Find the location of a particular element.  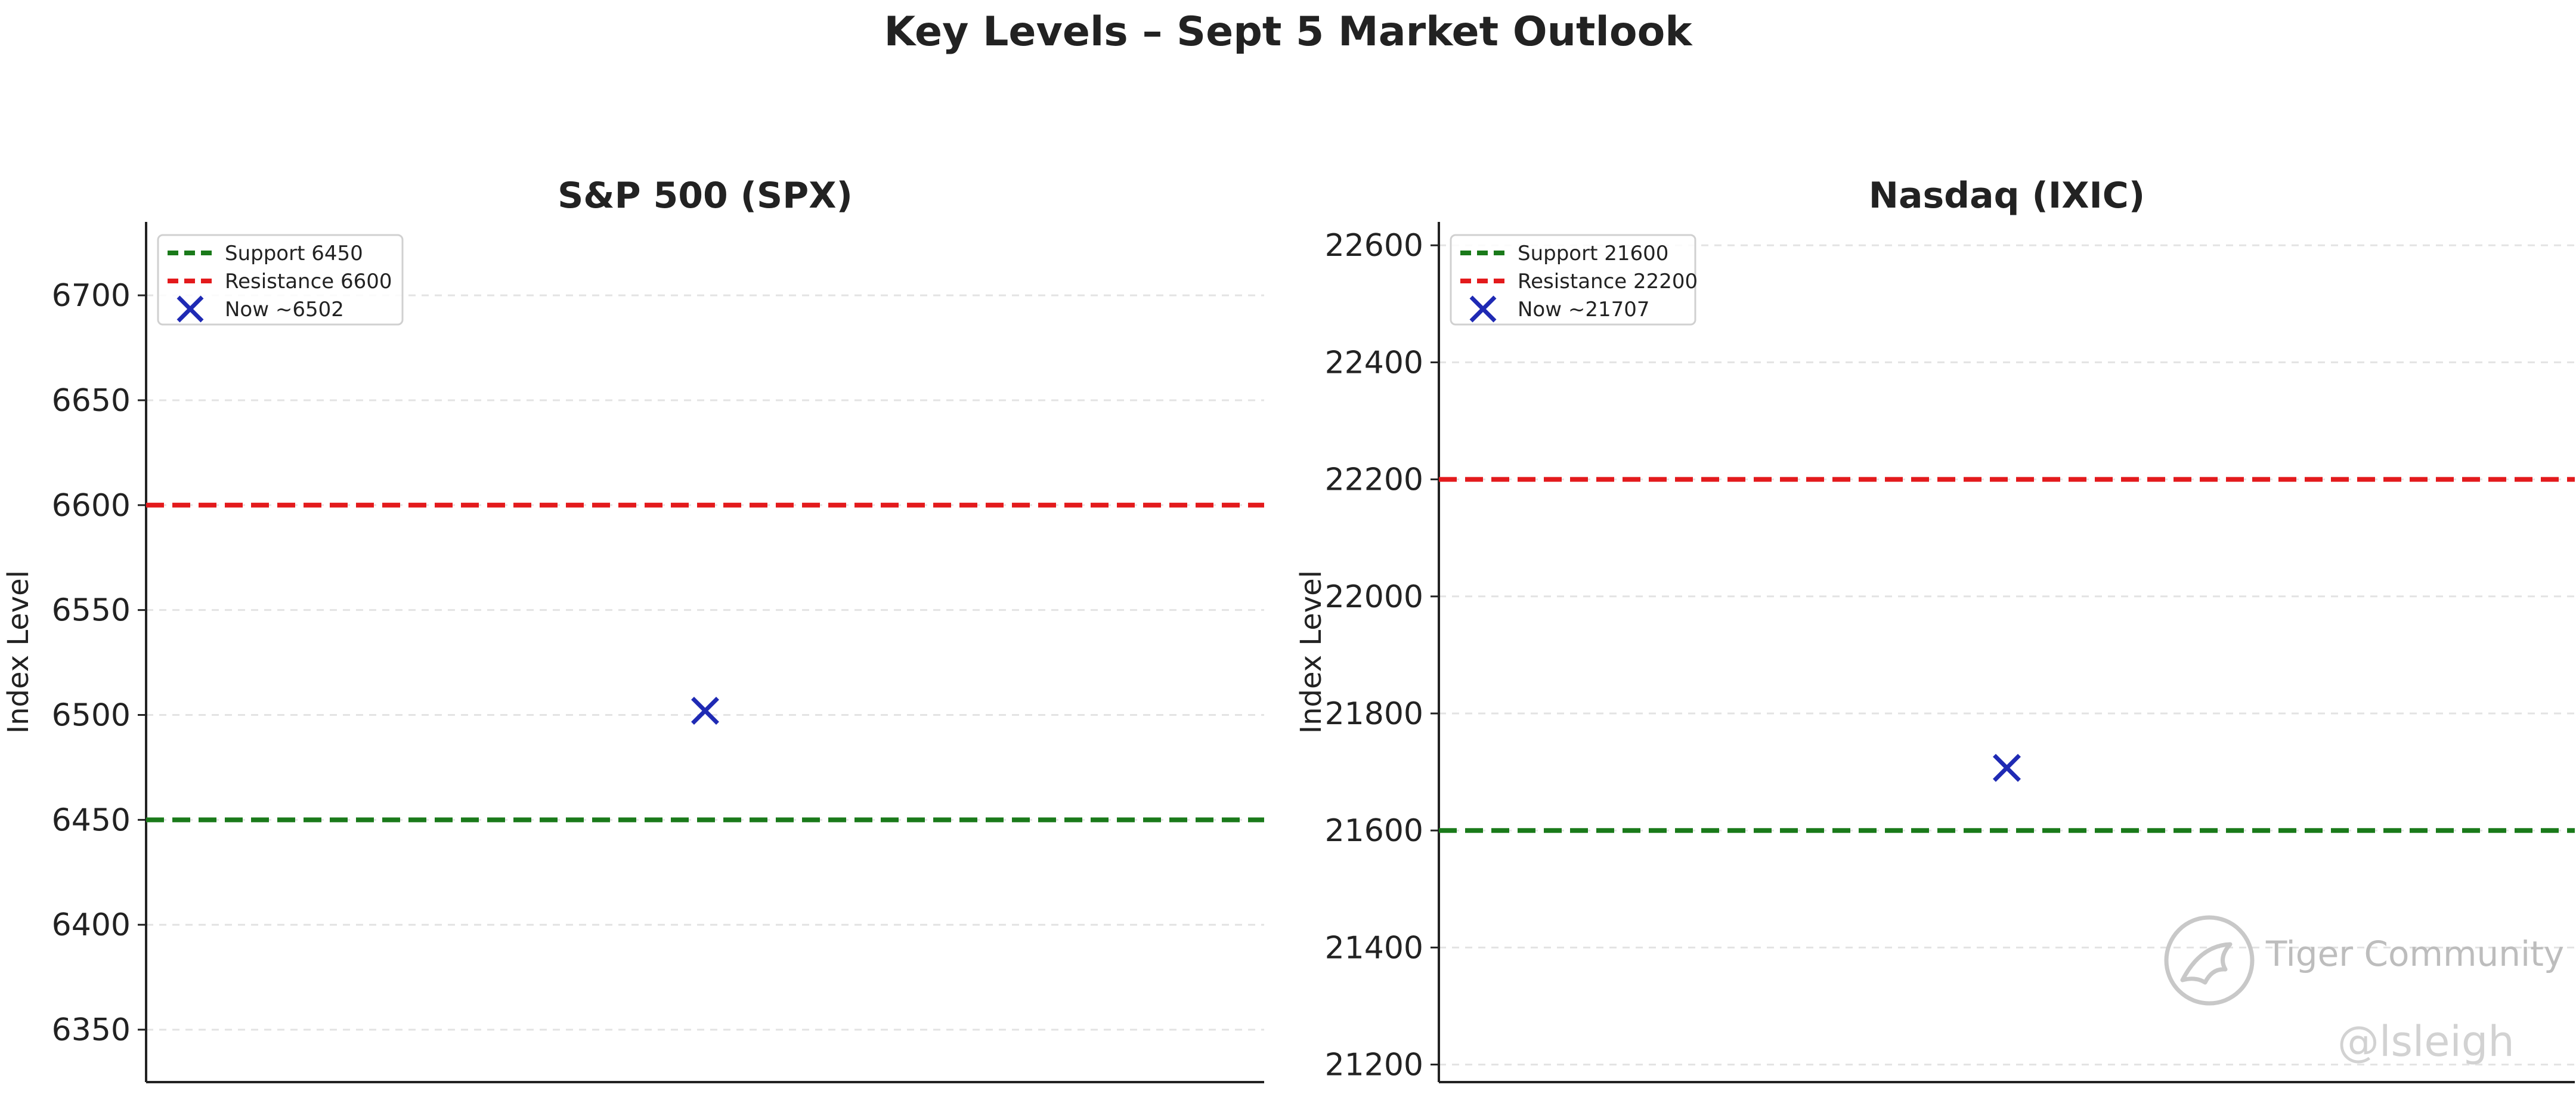

ixic-ytick-label: 21200 is located at coordinates (1374, 1065).